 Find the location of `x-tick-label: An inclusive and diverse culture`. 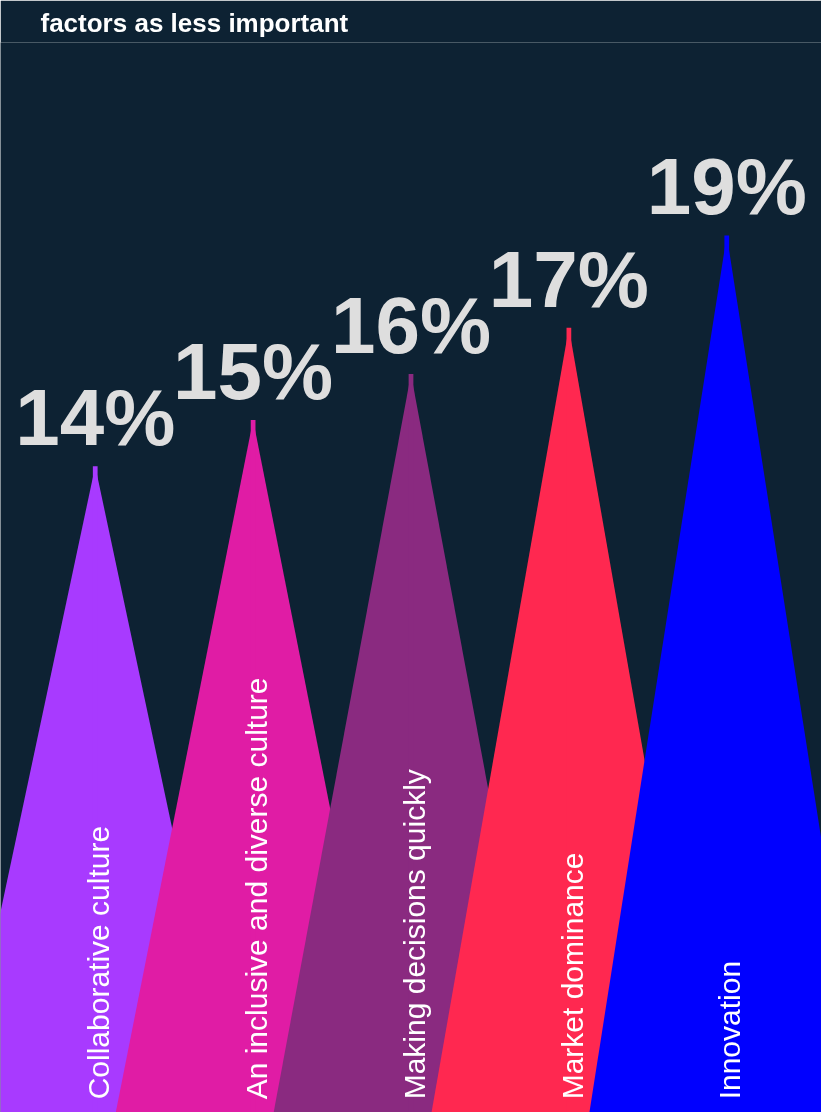

x-tick-label: An inclusive and diverse culture is located at coordinates (256, 888).